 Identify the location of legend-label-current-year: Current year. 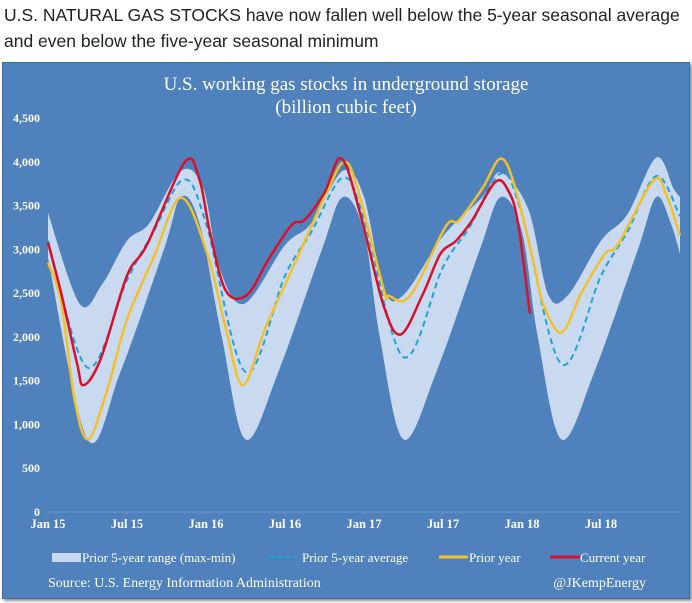
(613, 557).